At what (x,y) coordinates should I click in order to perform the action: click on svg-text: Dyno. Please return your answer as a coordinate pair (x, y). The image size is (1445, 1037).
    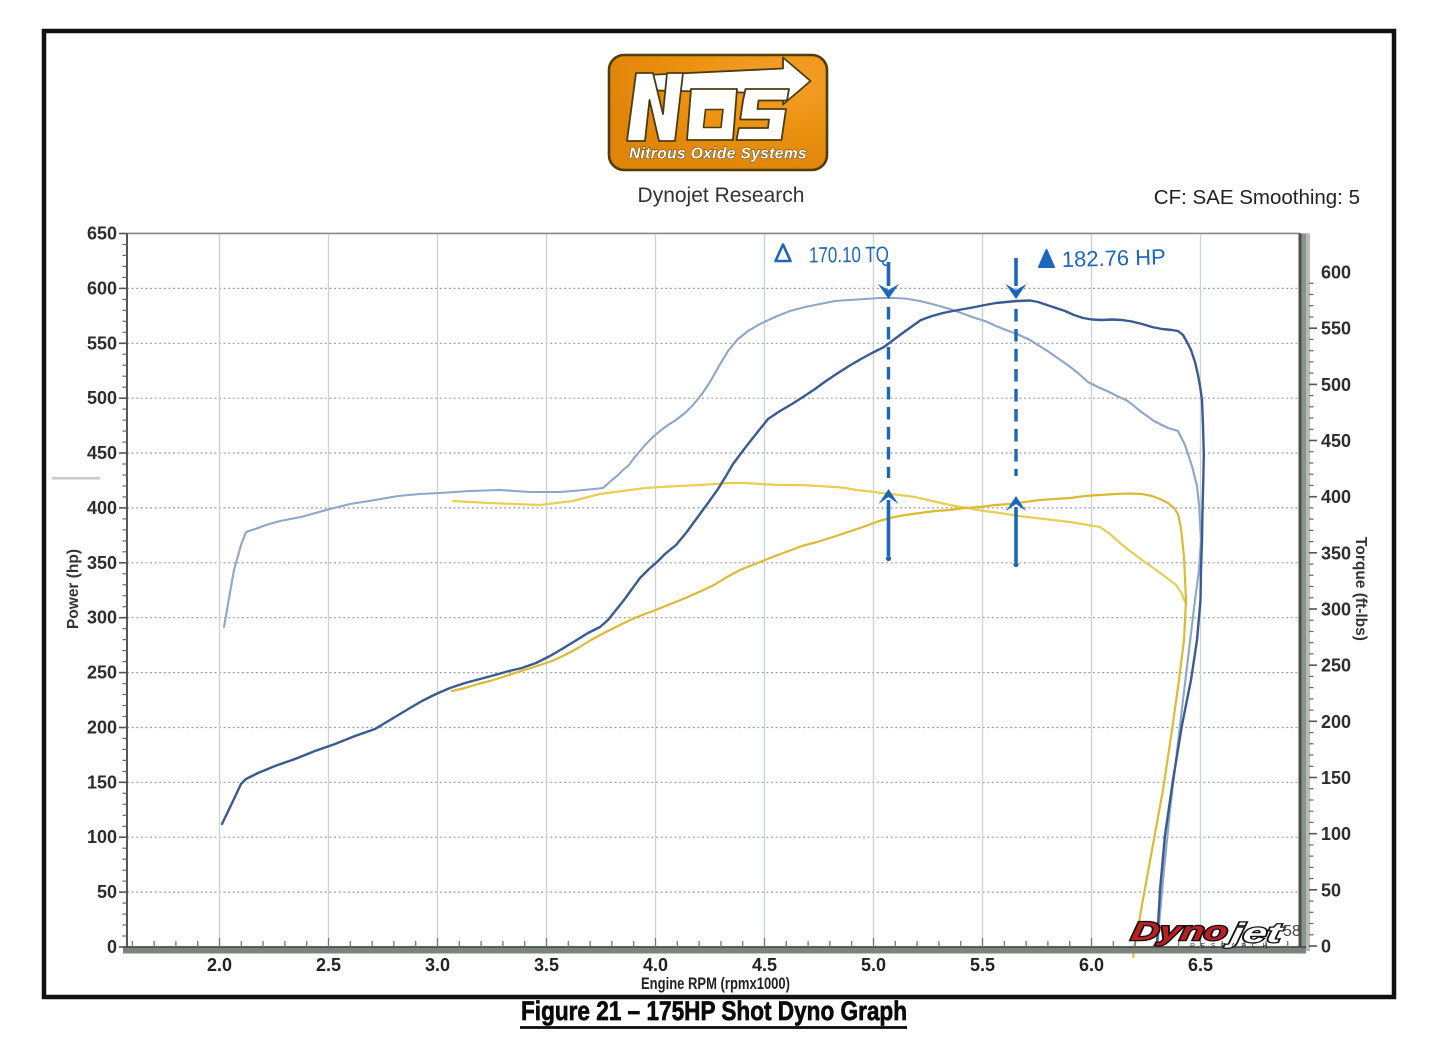
    Looking at the image, I should click on (1179, 931).